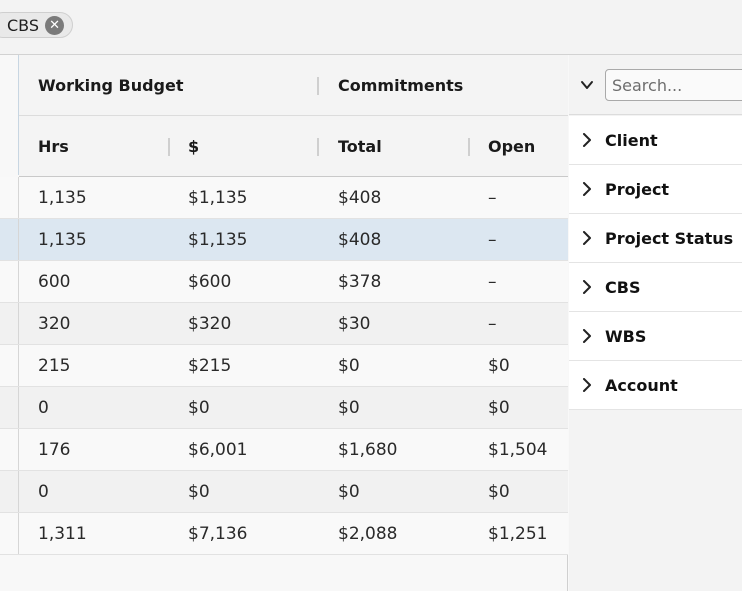 The width and height of the screenshot is (742, 591). I want to click on cell-dollars: $215, so click(210, 366).